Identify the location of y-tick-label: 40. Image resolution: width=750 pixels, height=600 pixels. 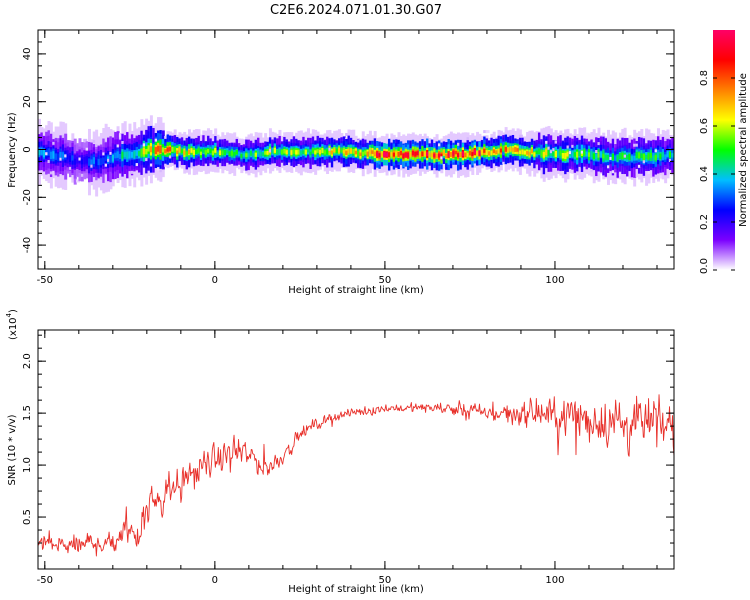
(27, 54).